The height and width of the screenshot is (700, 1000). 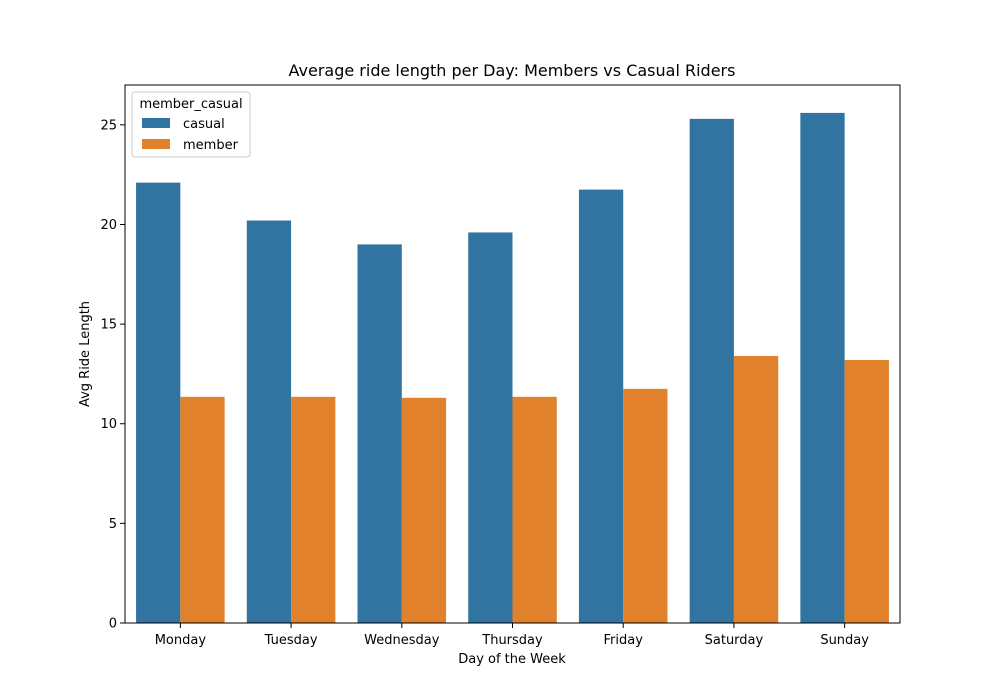 What do you see at coordinates (402, 640) in the screenshot?
I see `x-tick-label: Wednesday` at bounding box center [402, 640].